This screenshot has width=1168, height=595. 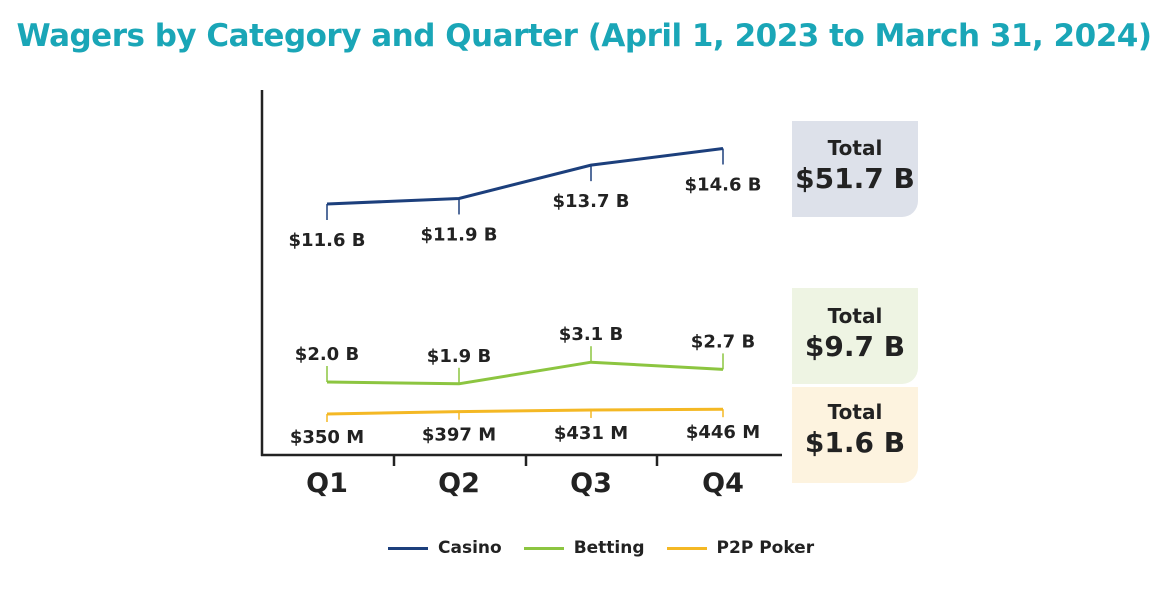 What do you see at coordinates (591, 433) in the screenshot?
I see `data-label: $431 M` at bounding box center [591, 433].